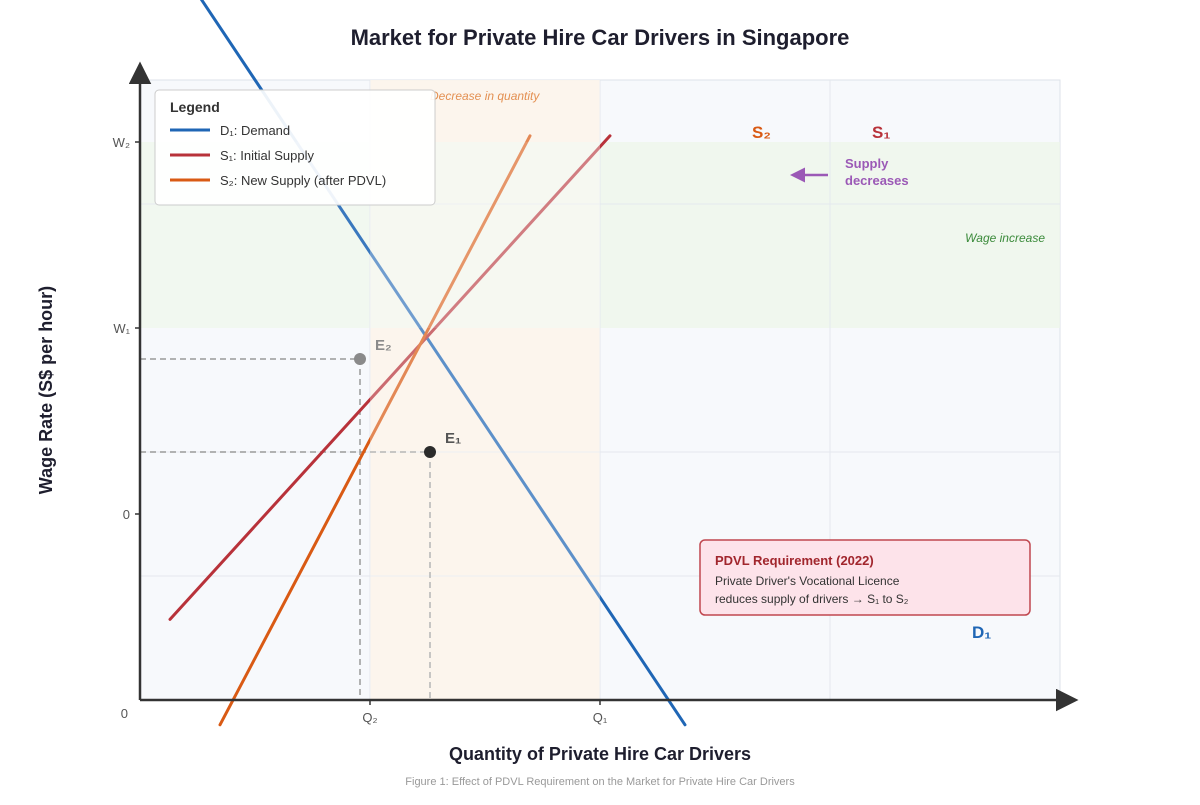 The height and width of the screenshot is (805, 1200). What do you see at coordinates (794, 560) in the screenshot?
I see `pdvl-note-title: PDVL Requirement (2022)` at bounding box center [794, 560].